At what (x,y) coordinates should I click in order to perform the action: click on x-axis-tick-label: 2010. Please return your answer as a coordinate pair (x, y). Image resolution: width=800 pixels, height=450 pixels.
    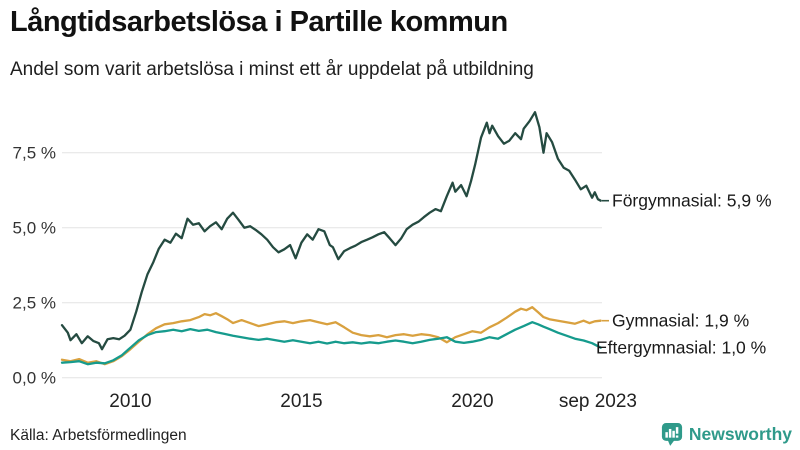
    Looking at the image, I should click on (130, 401).